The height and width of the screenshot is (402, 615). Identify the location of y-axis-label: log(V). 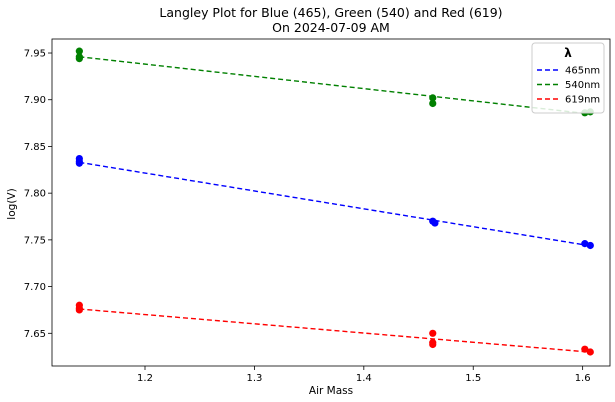
(12, 203).